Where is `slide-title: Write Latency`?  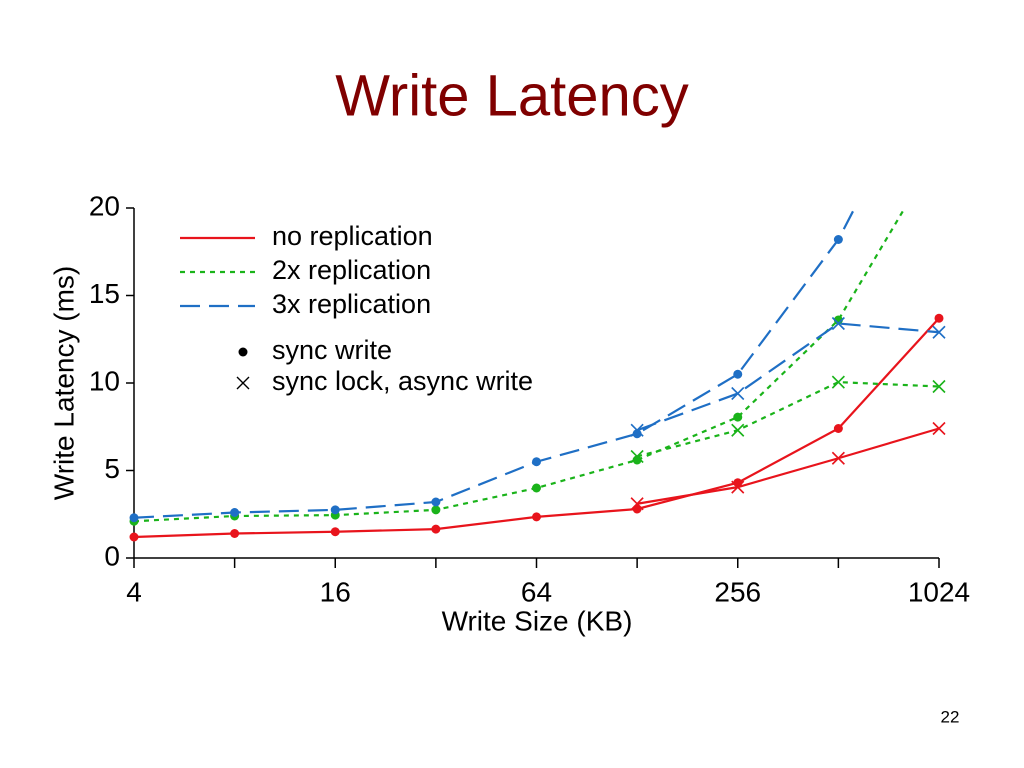 slide-title: Write Latency is located at coordinates (512, 95).